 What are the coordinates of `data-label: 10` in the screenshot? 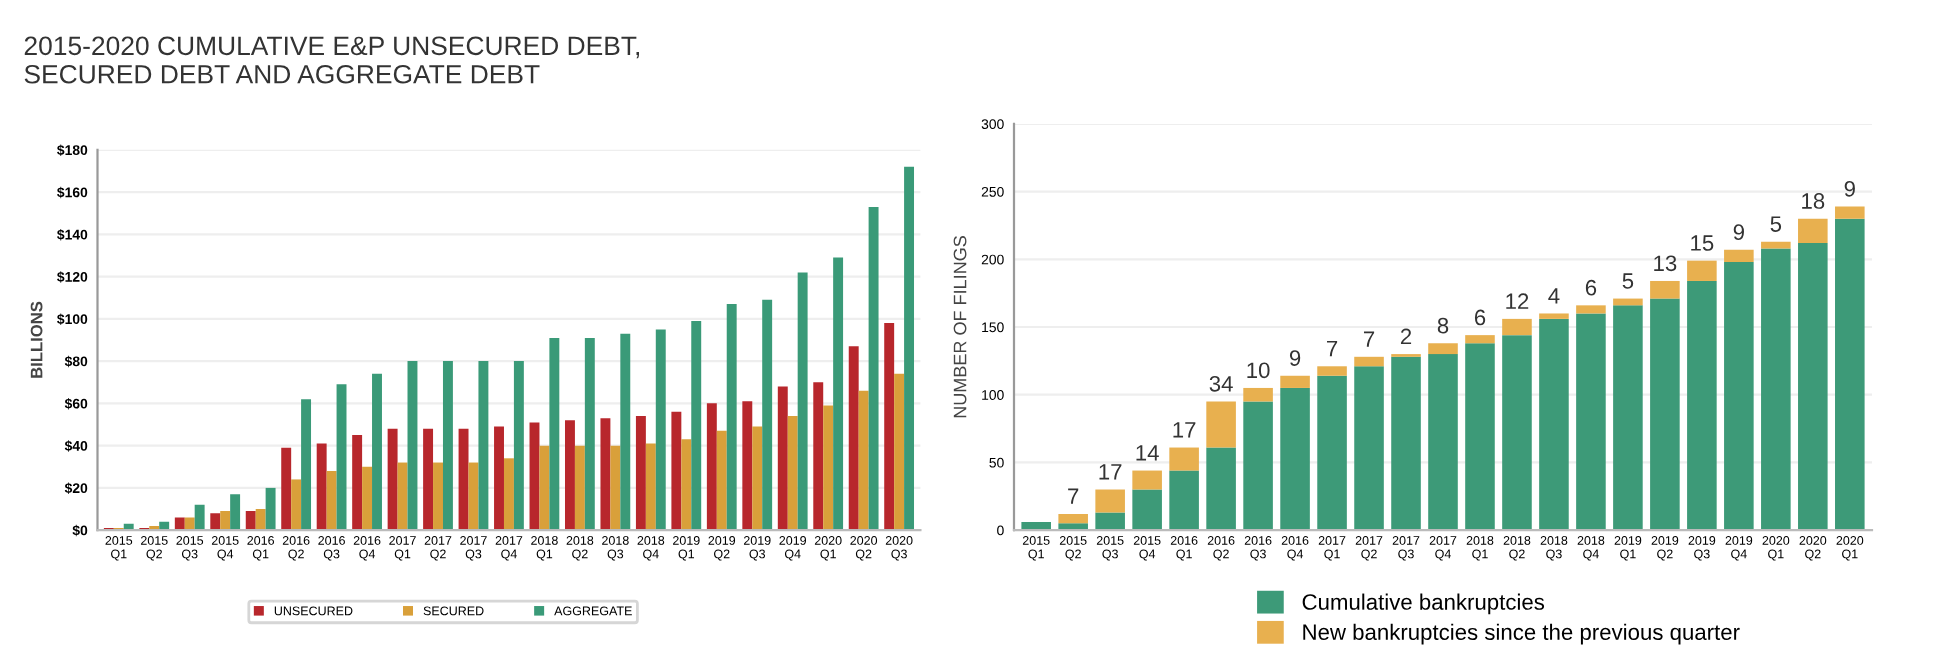 It's located at (1258, 370).